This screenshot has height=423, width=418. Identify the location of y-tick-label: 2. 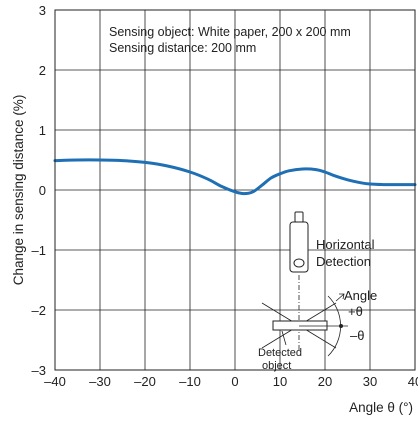
(42, 70).